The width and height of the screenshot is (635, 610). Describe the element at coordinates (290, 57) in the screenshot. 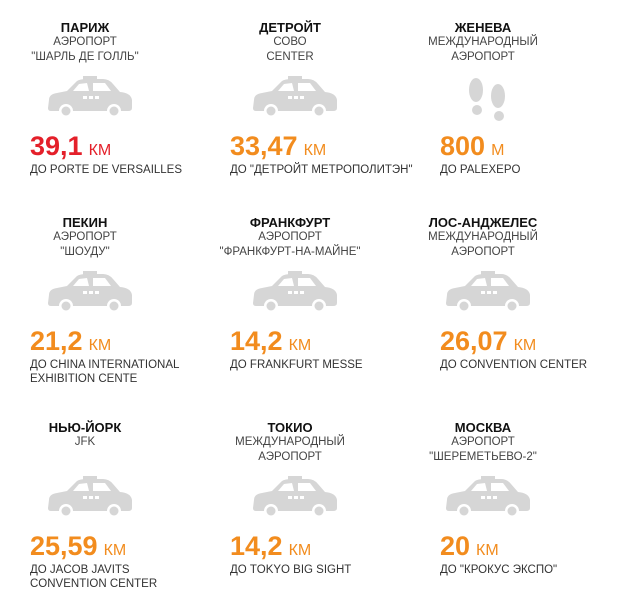

I see `airport-line: CENTER` at that location.